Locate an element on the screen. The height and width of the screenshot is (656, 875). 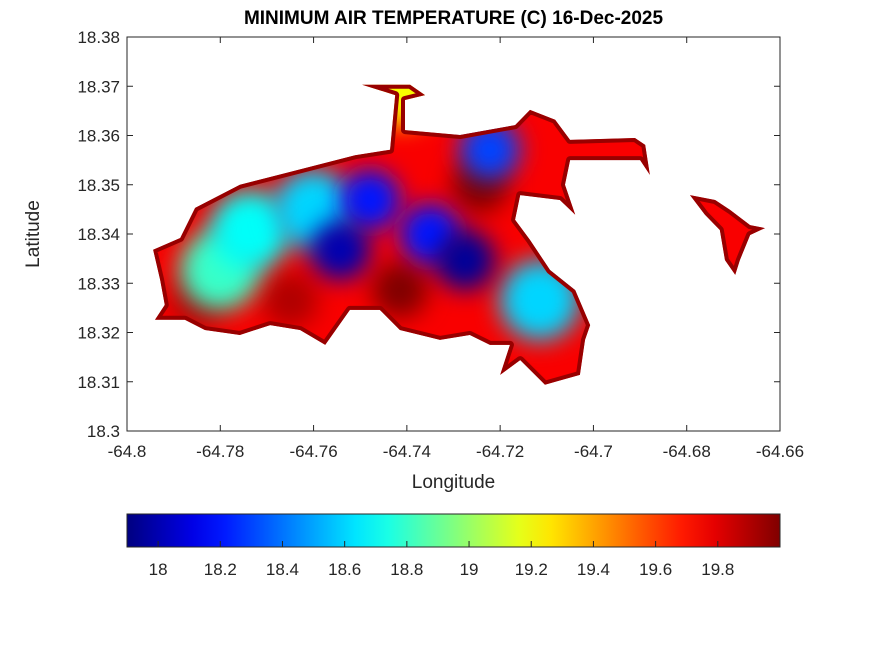
x-axis-label: Longitude is located at coordinates (453, 482).